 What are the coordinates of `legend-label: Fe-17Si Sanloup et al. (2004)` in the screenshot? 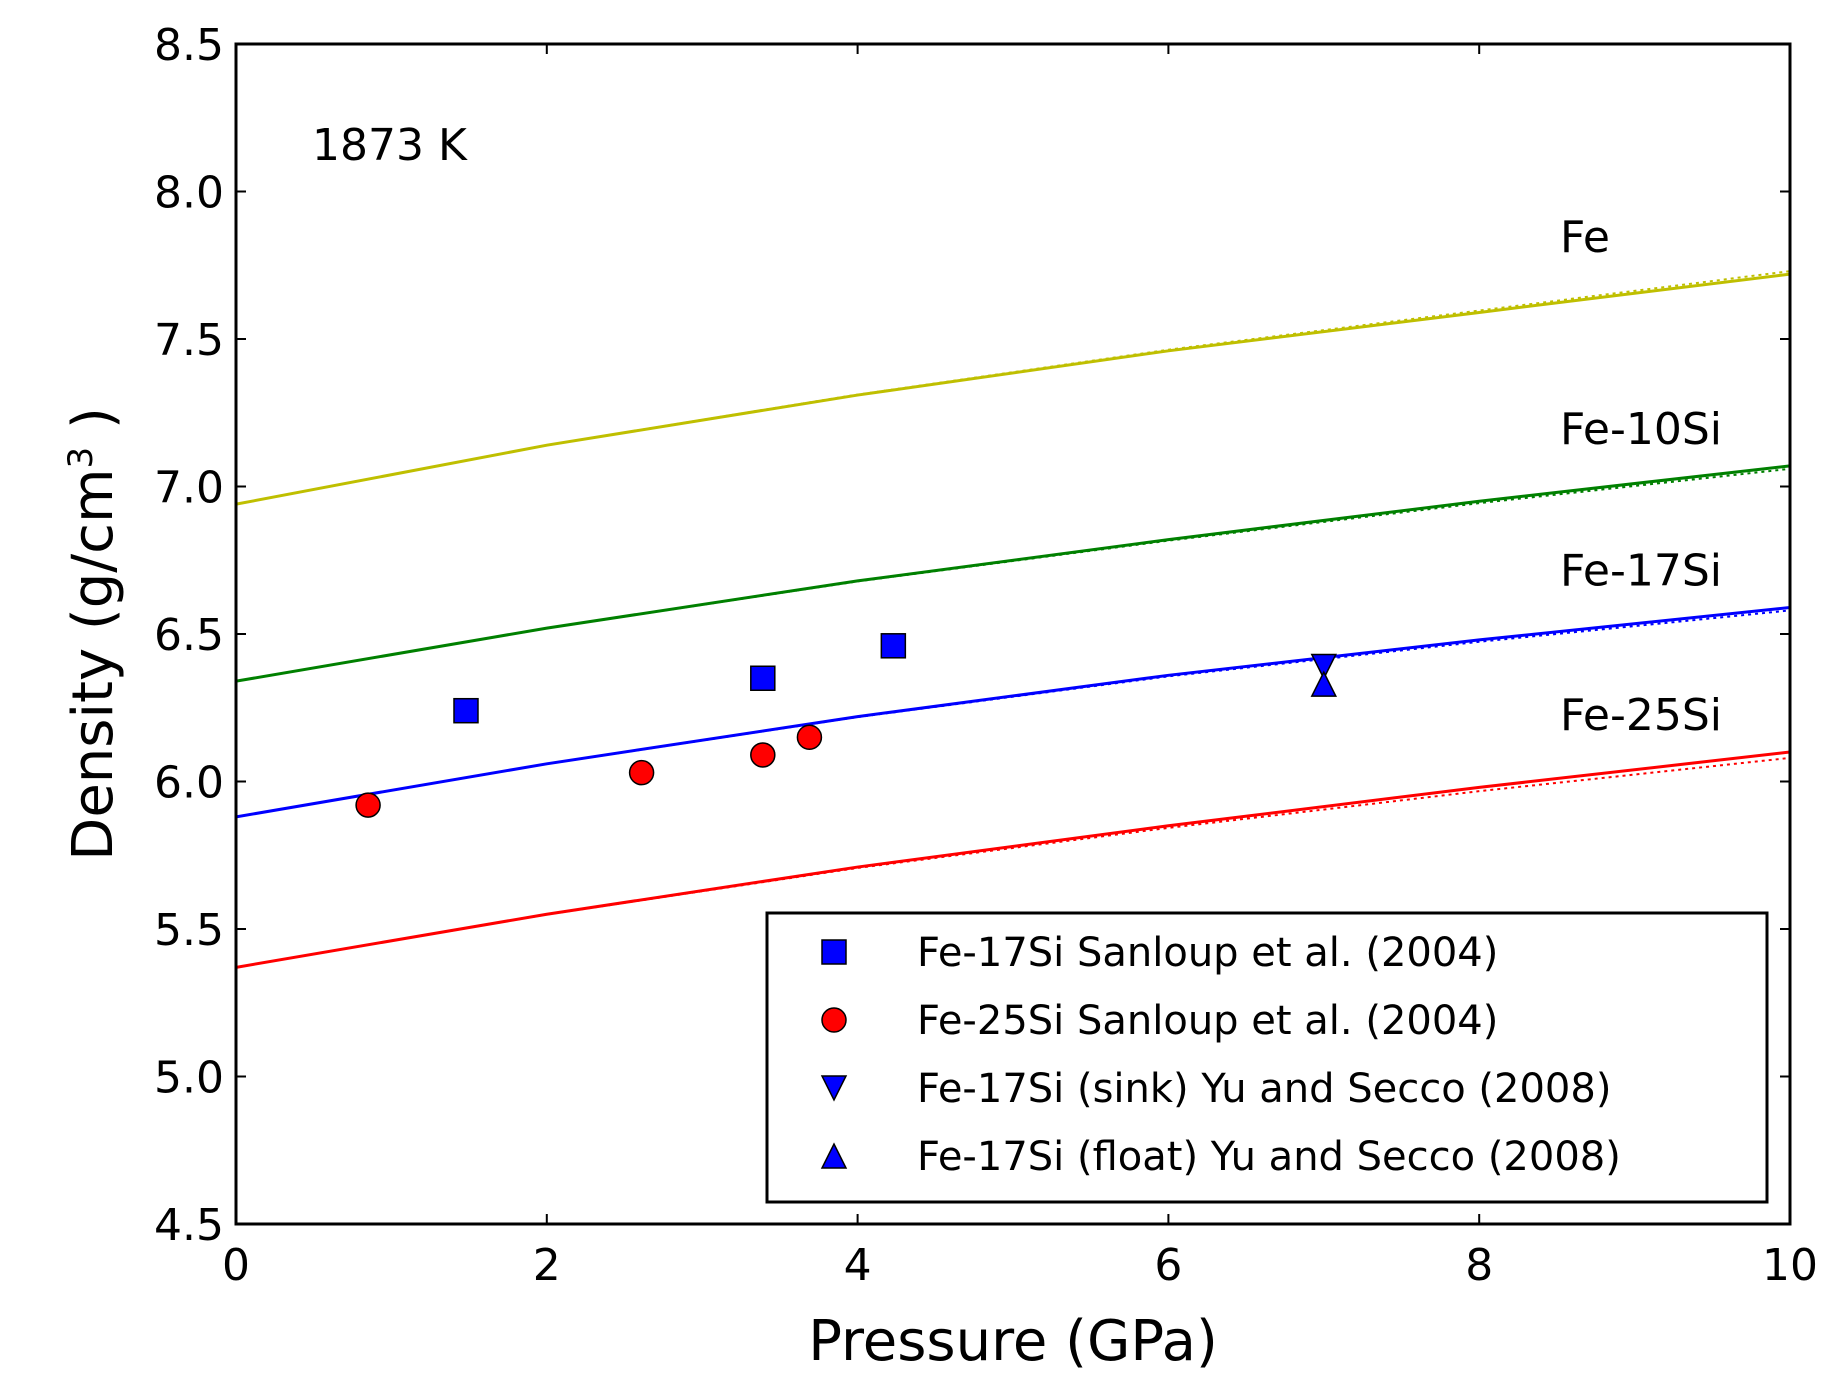 It's located at (1207, 953).